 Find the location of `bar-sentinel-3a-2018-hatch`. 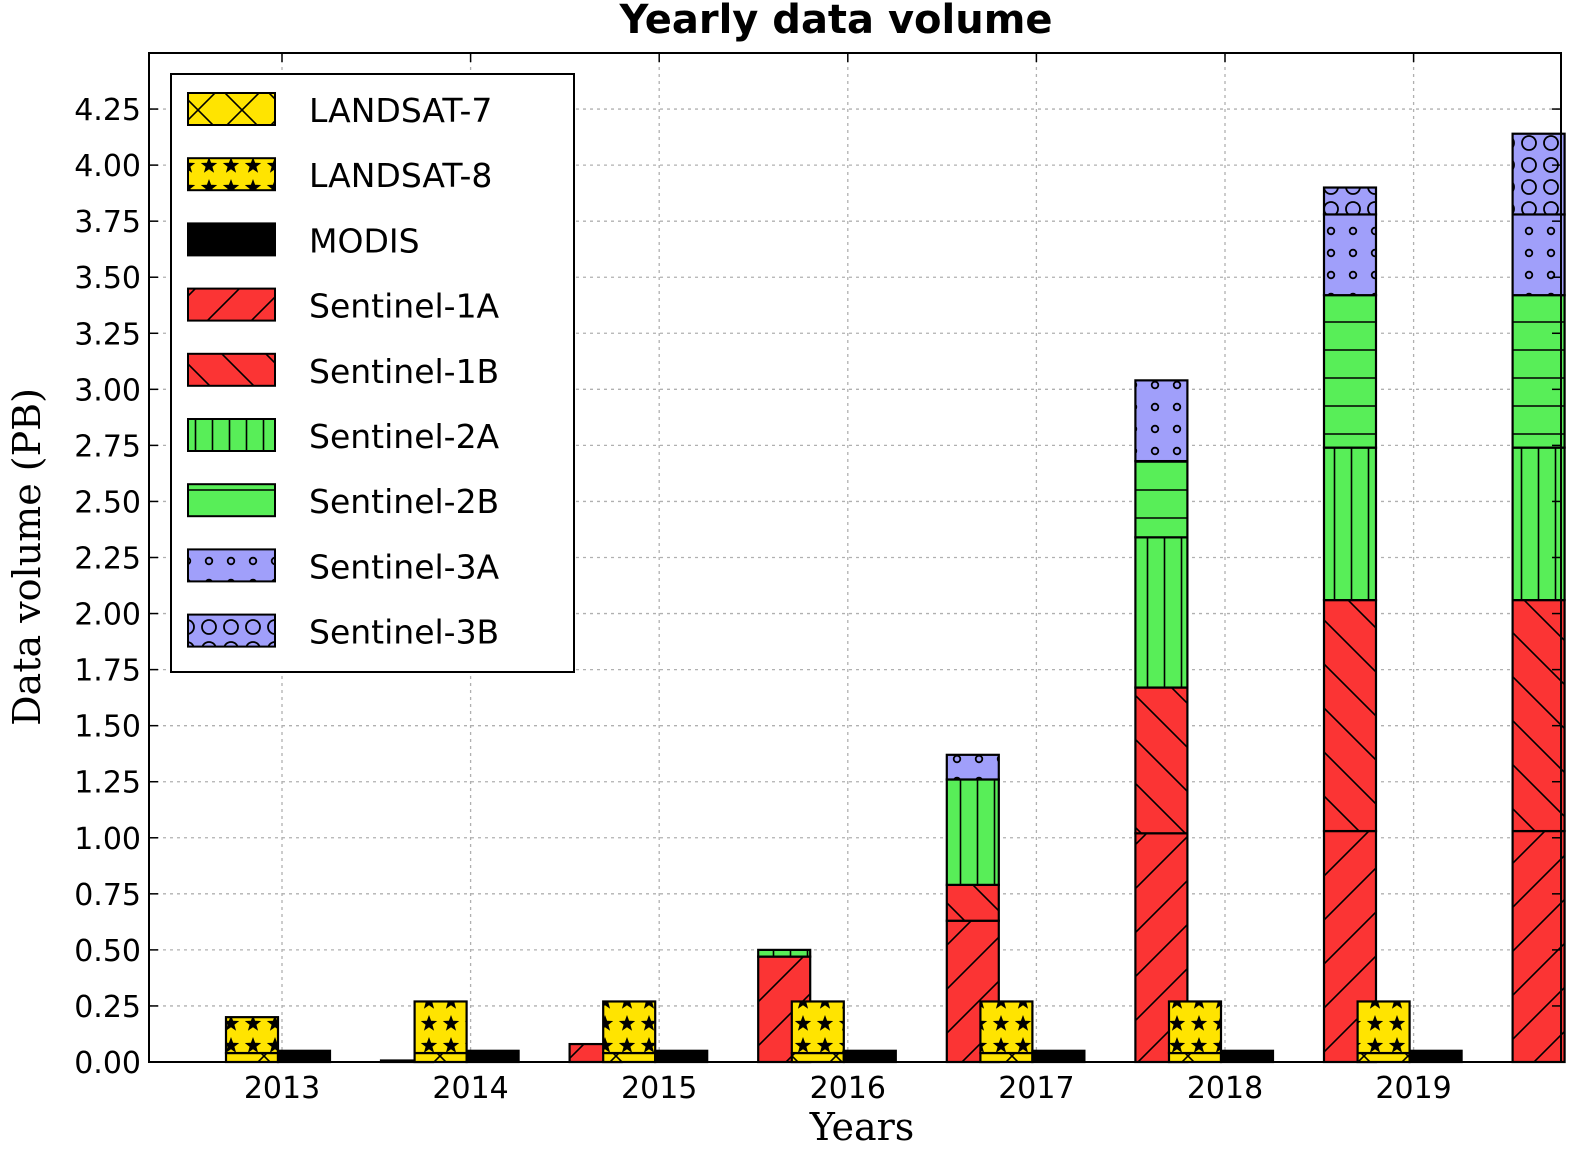

bar-sentinel-3a-2018-hatch is located at coordinates (1350, 255).